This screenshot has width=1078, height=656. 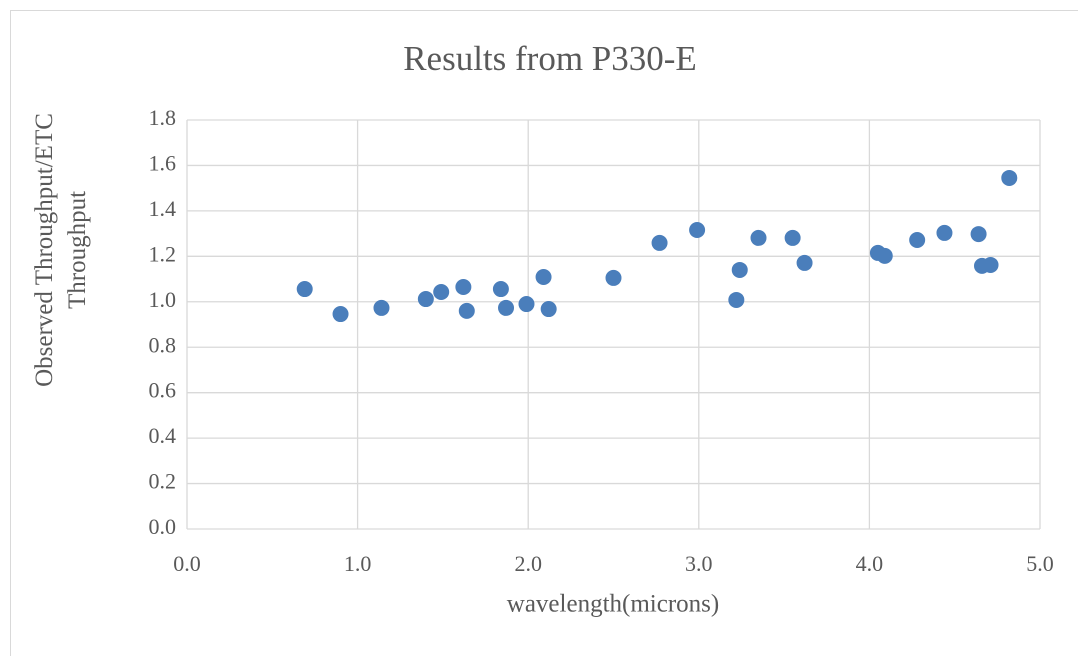 I want to click on y-tick-label: 1.8, so click(x=163, y=117).